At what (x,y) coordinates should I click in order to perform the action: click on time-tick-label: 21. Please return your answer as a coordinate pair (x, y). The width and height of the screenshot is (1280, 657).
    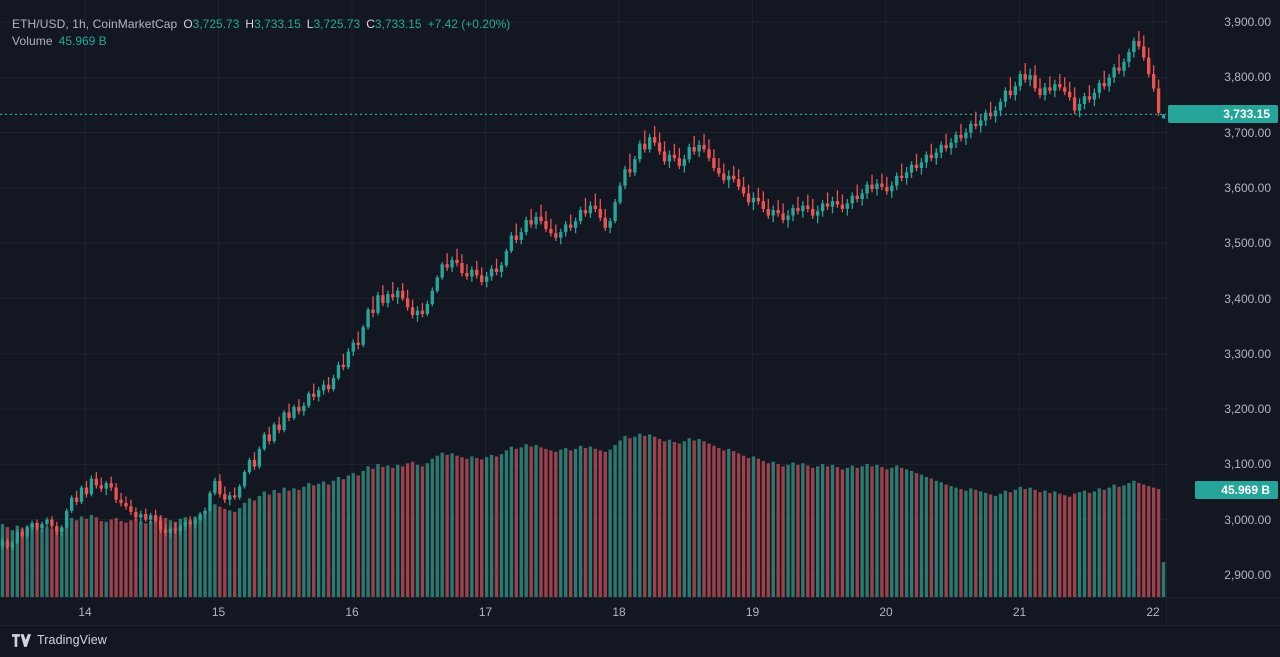
    Looking at the image, I should click on (1019, 612).